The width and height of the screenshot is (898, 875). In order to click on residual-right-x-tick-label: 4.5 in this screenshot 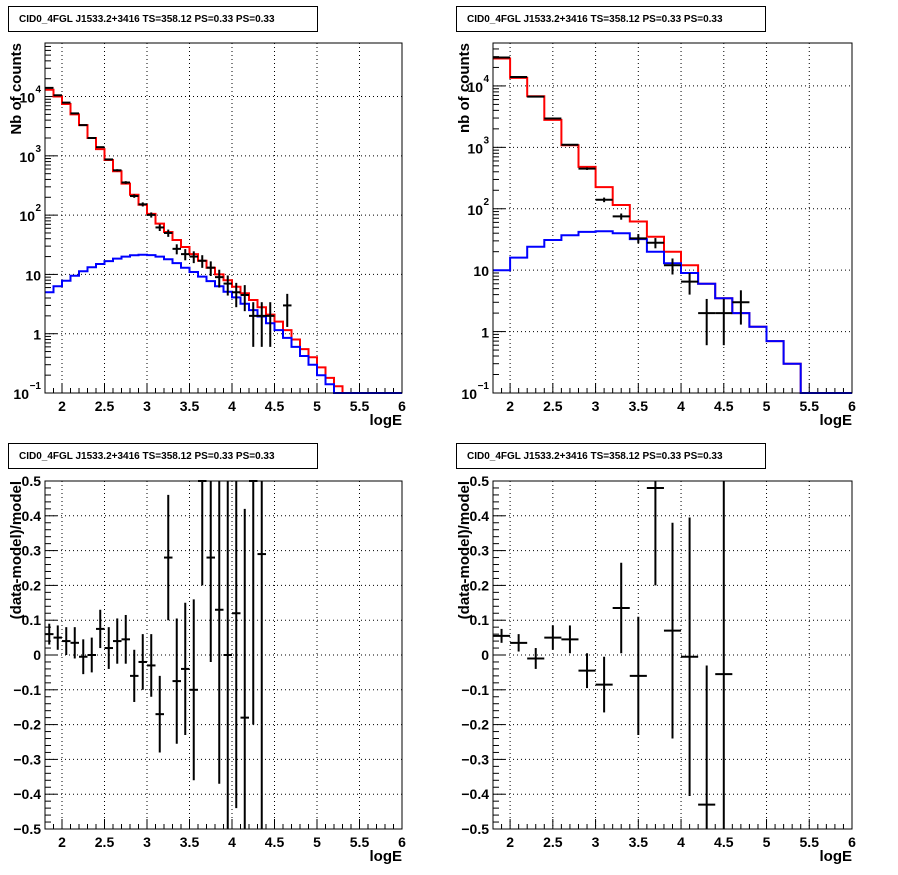, I will do `click(724, 842)`.